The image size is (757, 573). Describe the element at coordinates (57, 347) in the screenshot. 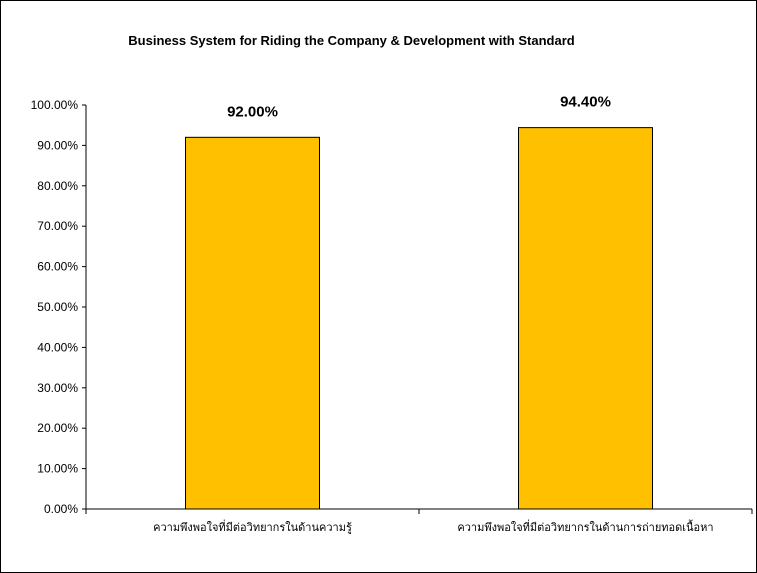

I see `y-tick-label: 40.00%` at that location.